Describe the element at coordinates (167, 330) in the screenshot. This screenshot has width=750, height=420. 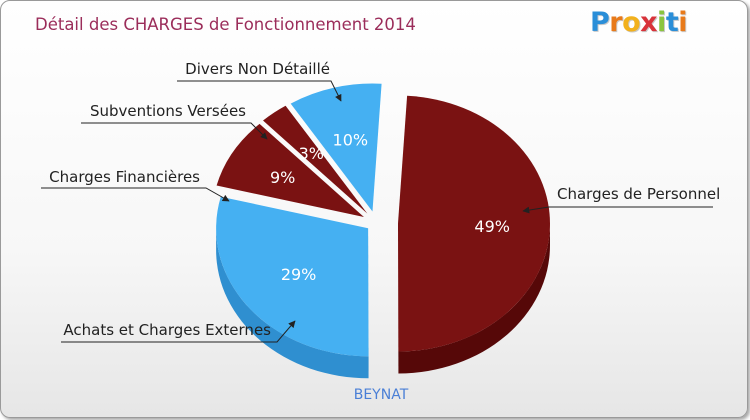
I see `slice-category-label: Achats et Charges Externes` at that location.